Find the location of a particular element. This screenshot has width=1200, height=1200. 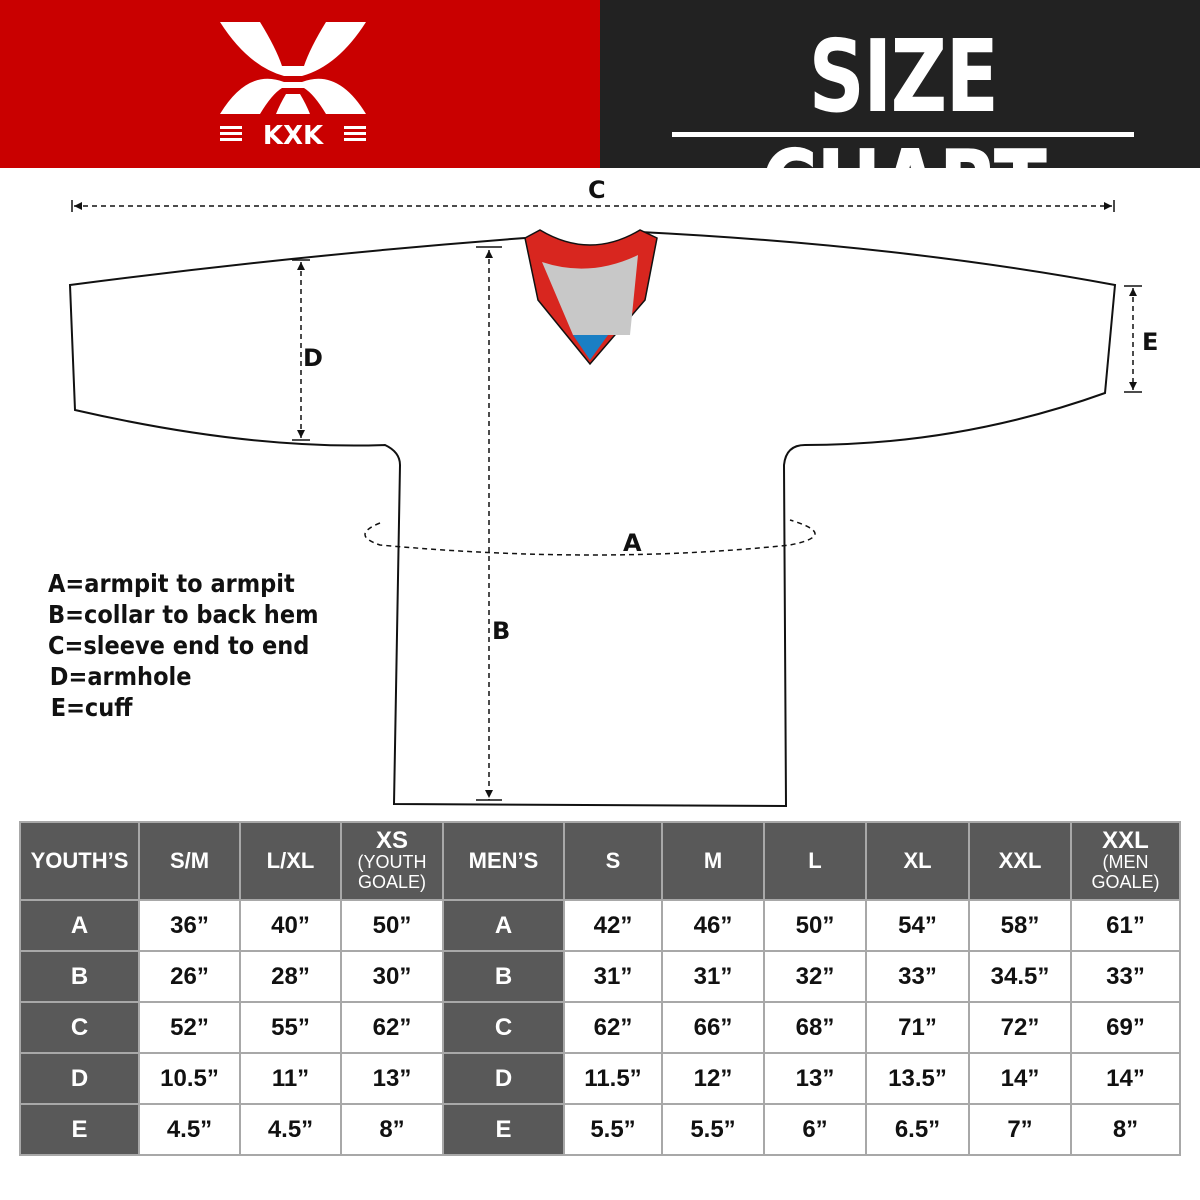

page-title: SIZE CHART is located at coordinates (903, 131).